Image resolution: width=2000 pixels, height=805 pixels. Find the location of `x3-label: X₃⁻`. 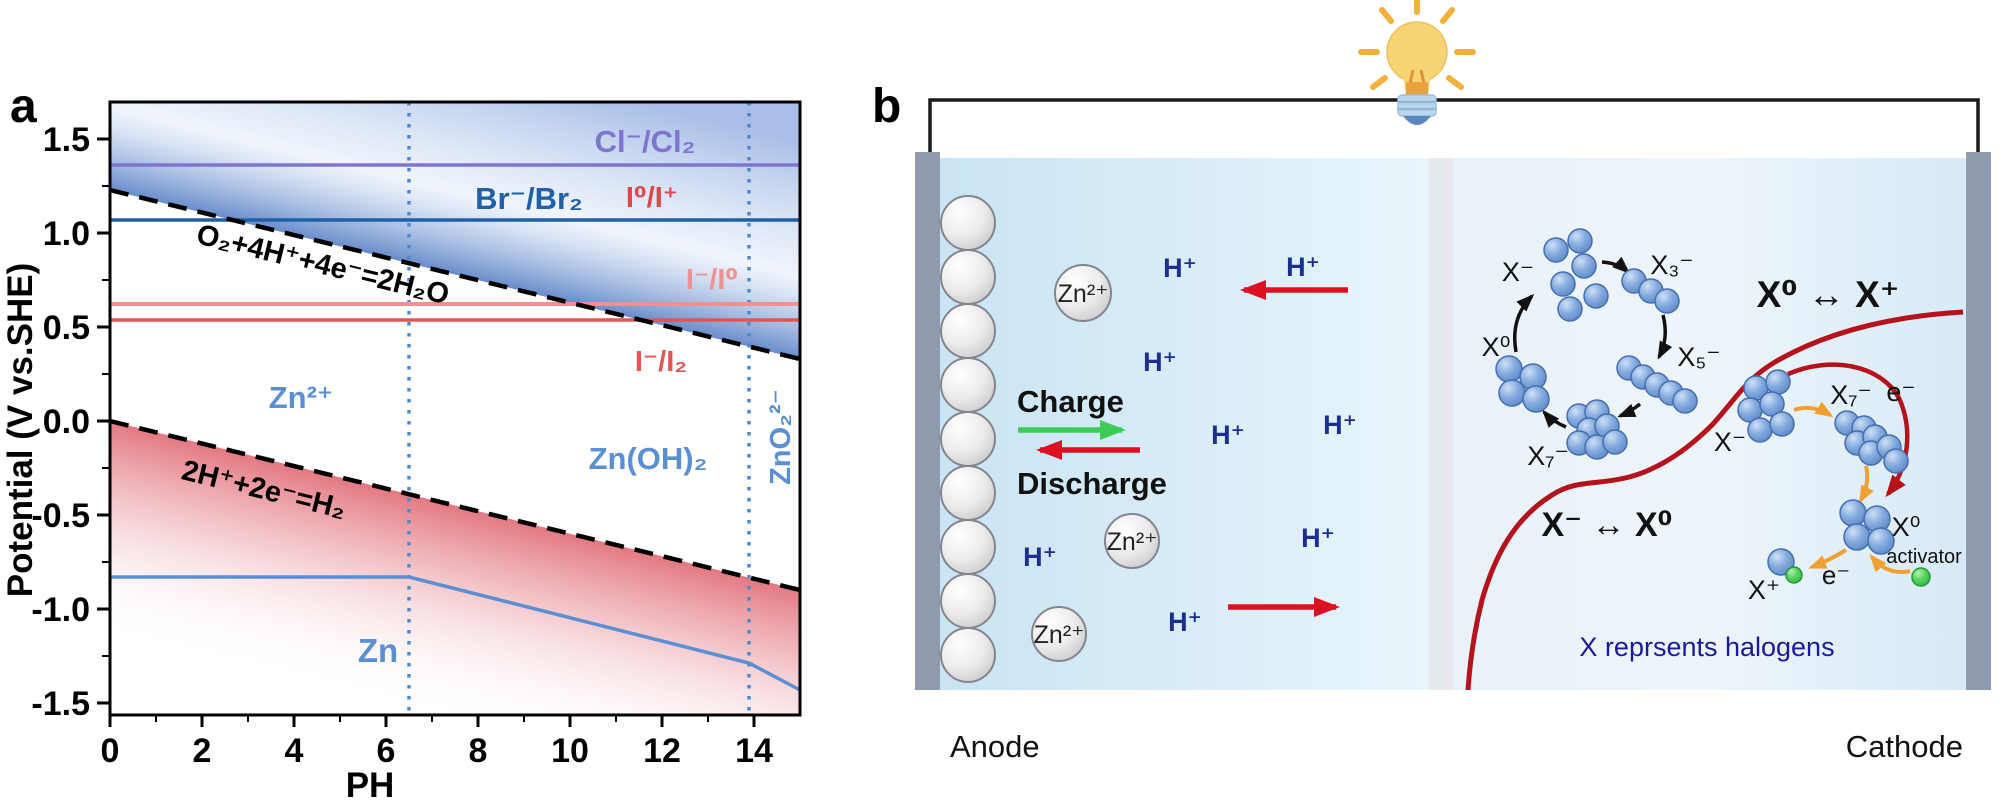

x3-label: X₃⁻ is located at coordinates (1671, 265).